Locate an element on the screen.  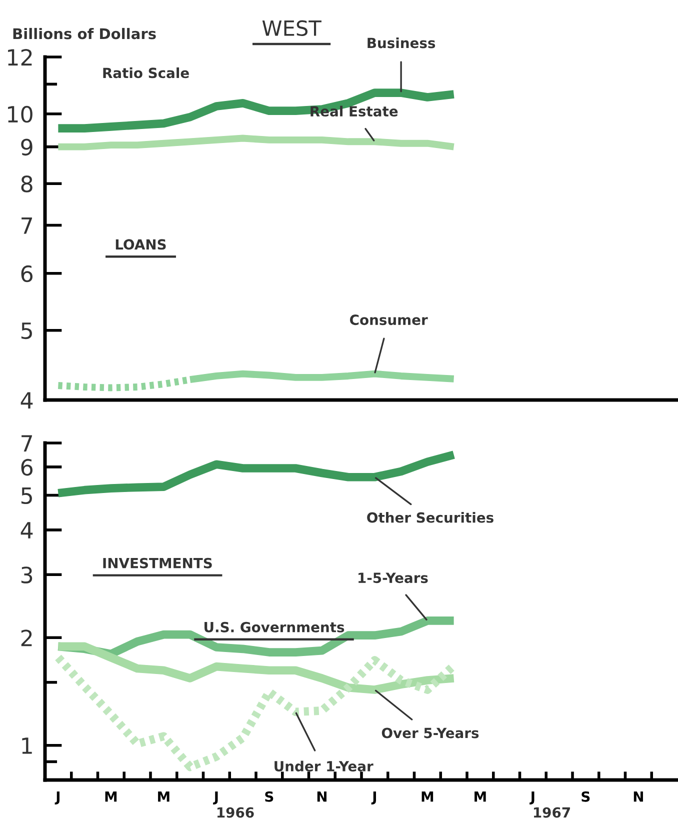
y-tick-label: 3 is located at coordinates (26, 575).